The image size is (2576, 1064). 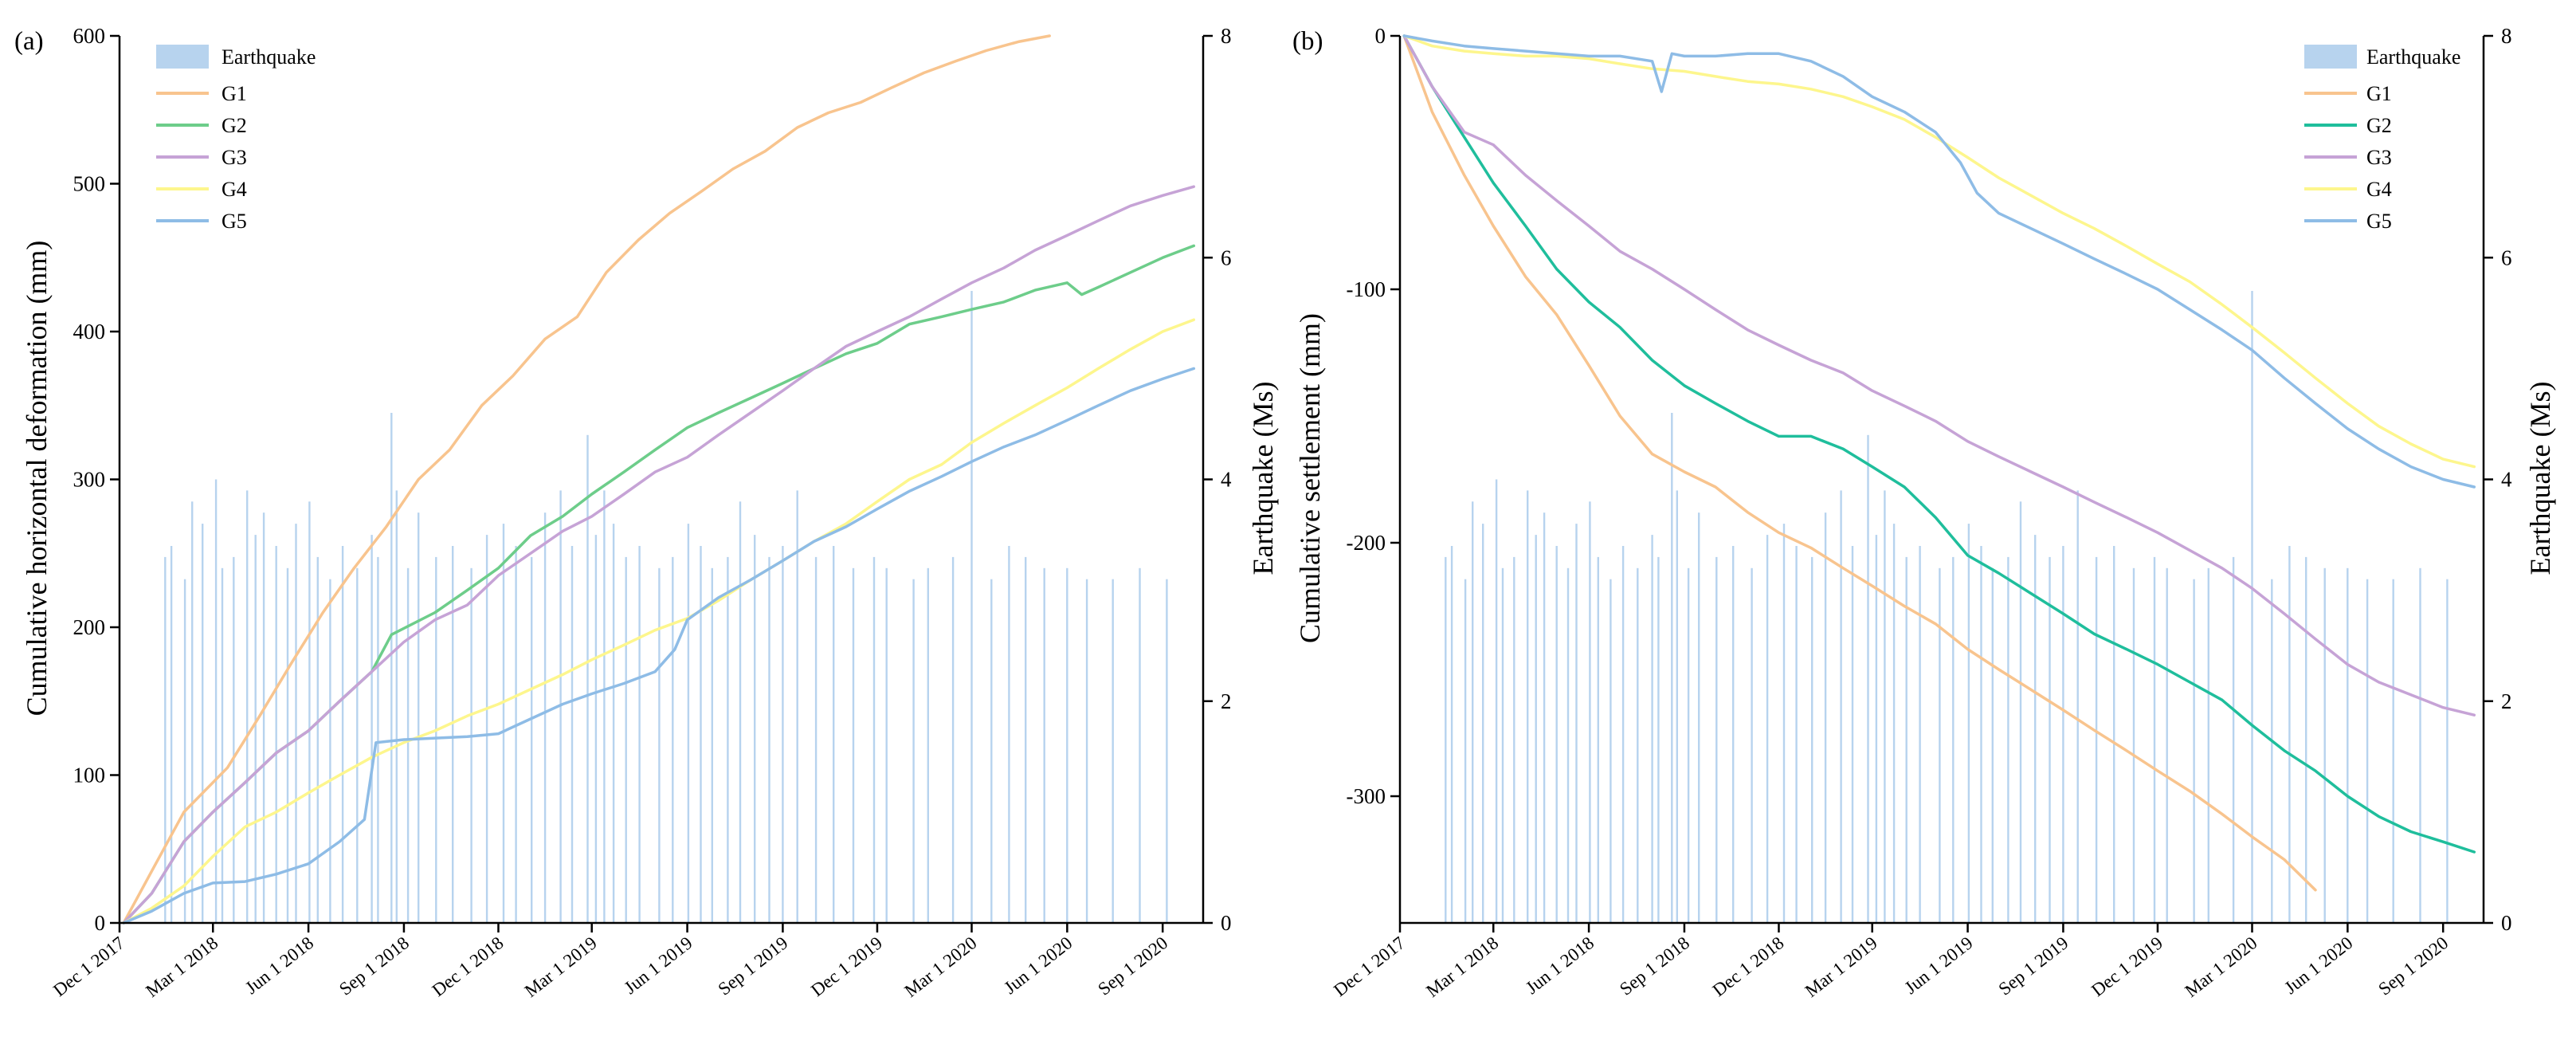 What do you see at coordinates (2540, 478) in the screenshot?
I see `panel-b-y2-axis-title: Earthquake (Ms)` at bounding box center [2540, 478].